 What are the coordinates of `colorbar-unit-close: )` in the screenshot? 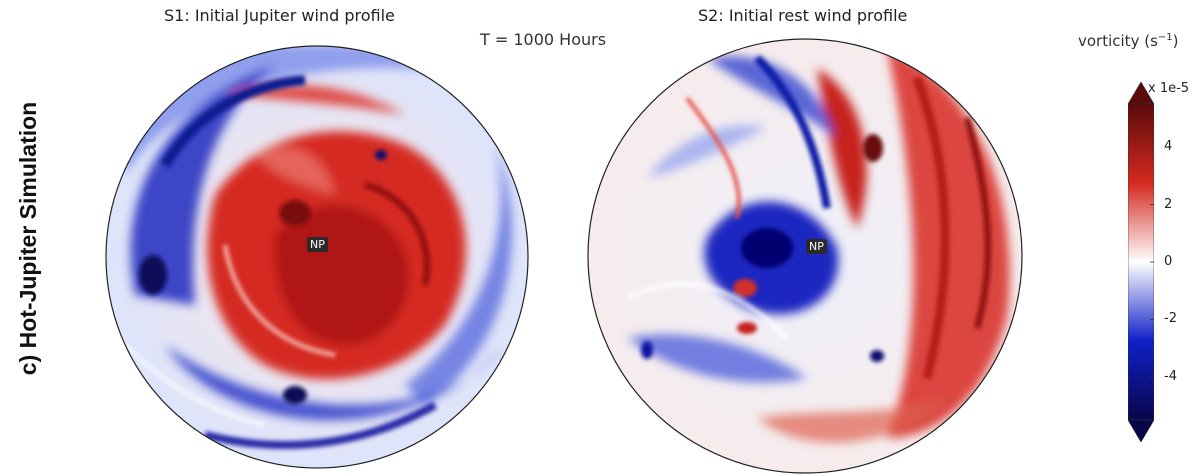 It's located at (1175, 41).